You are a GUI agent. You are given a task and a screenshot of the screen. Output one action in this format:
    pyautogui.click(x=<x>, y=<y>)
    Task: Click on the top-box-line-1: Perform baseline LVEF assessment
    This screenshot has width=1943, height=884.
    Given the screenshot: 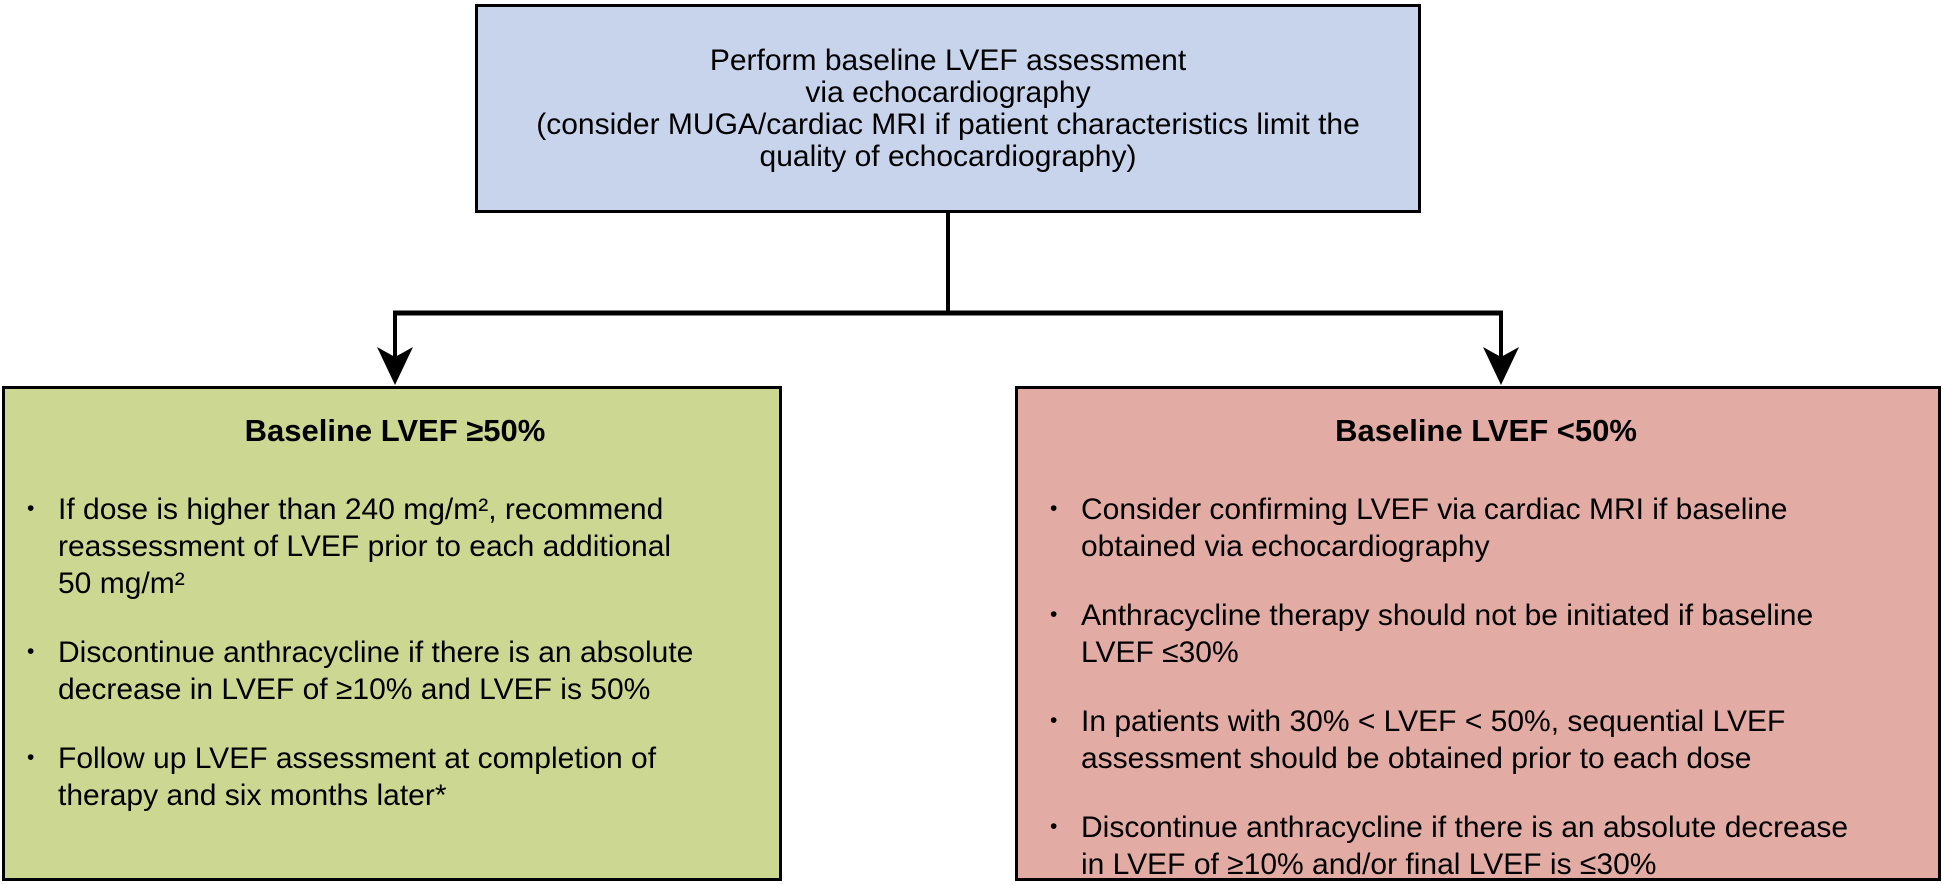 What is the action you would take?
    pyautogui.click(x=948, y=60)
    